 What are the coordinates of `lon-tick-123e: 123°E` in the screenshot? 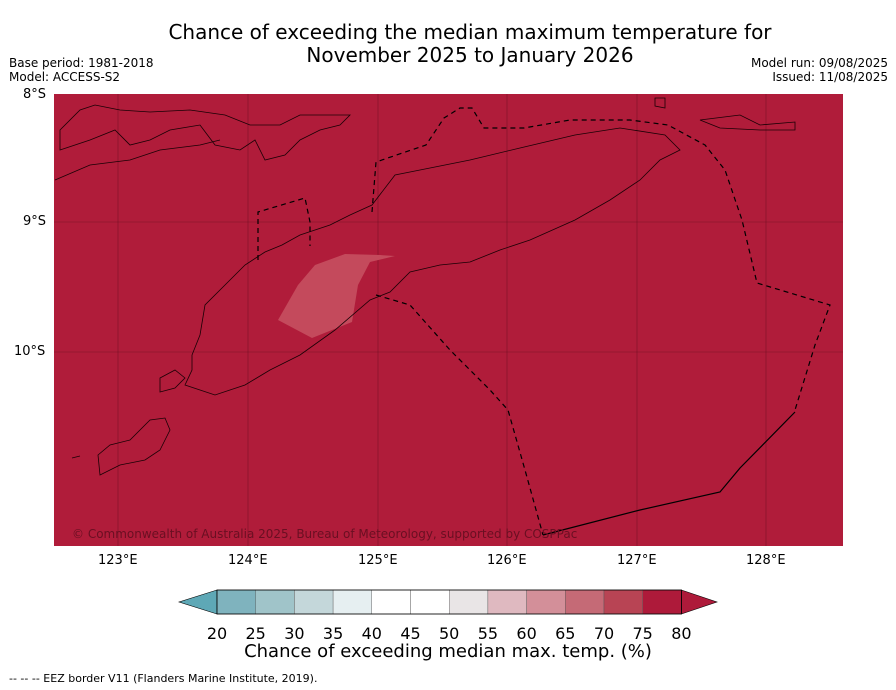 It's located at (118, 560).